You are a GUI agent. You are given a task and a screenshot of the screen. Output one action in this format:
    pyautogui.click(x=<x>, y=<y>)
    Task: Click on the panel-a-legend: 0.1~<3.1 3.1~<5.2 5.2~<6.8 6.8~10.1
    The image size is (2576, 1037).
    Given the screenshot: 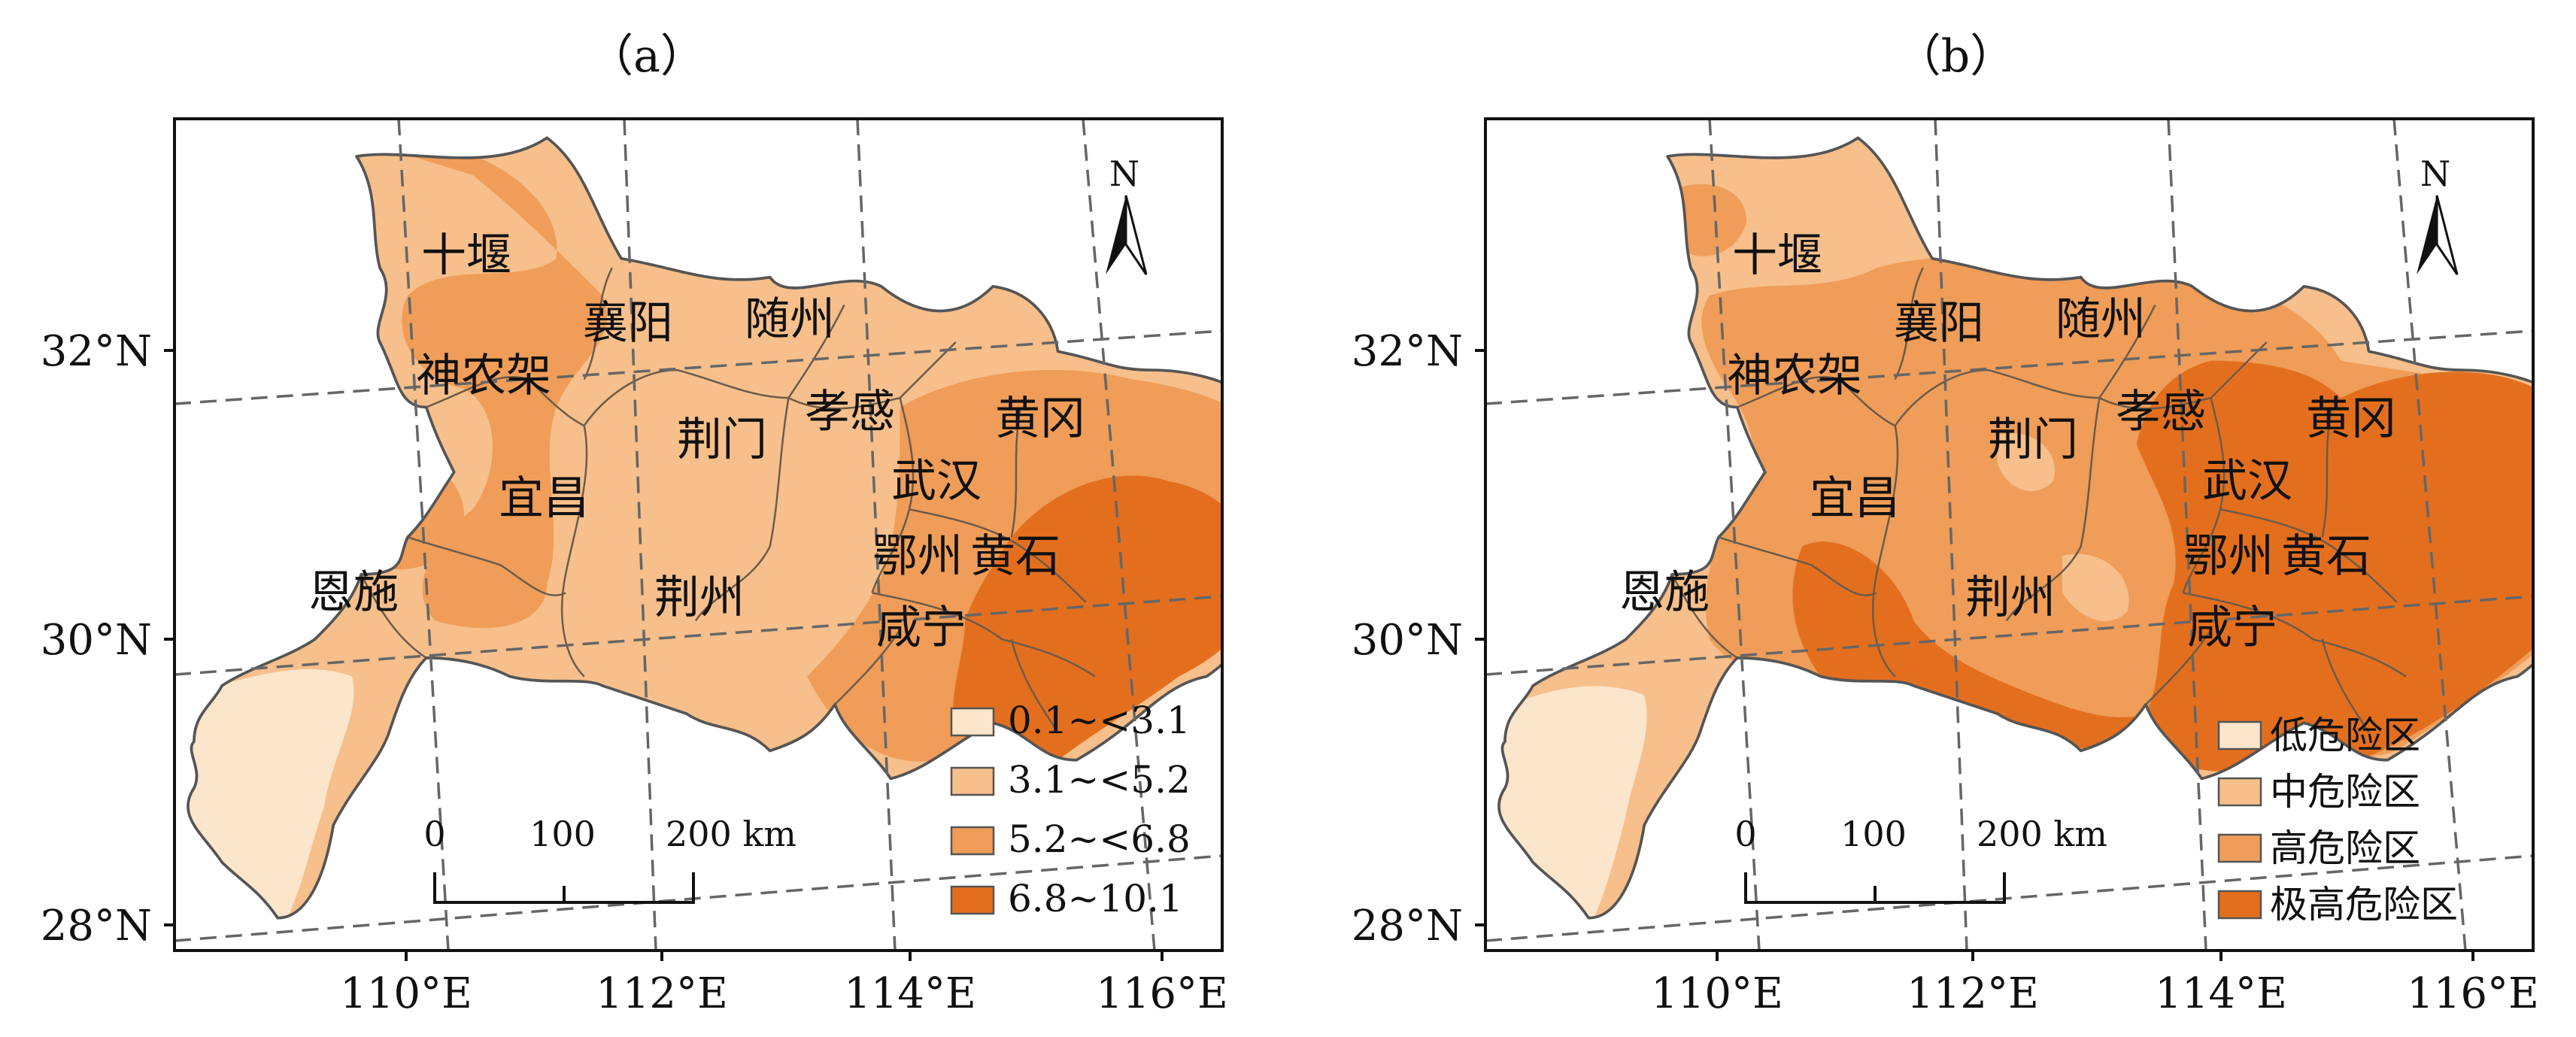 What is the action you would take?
    pyautogui.click(x=1070, y=809)
    